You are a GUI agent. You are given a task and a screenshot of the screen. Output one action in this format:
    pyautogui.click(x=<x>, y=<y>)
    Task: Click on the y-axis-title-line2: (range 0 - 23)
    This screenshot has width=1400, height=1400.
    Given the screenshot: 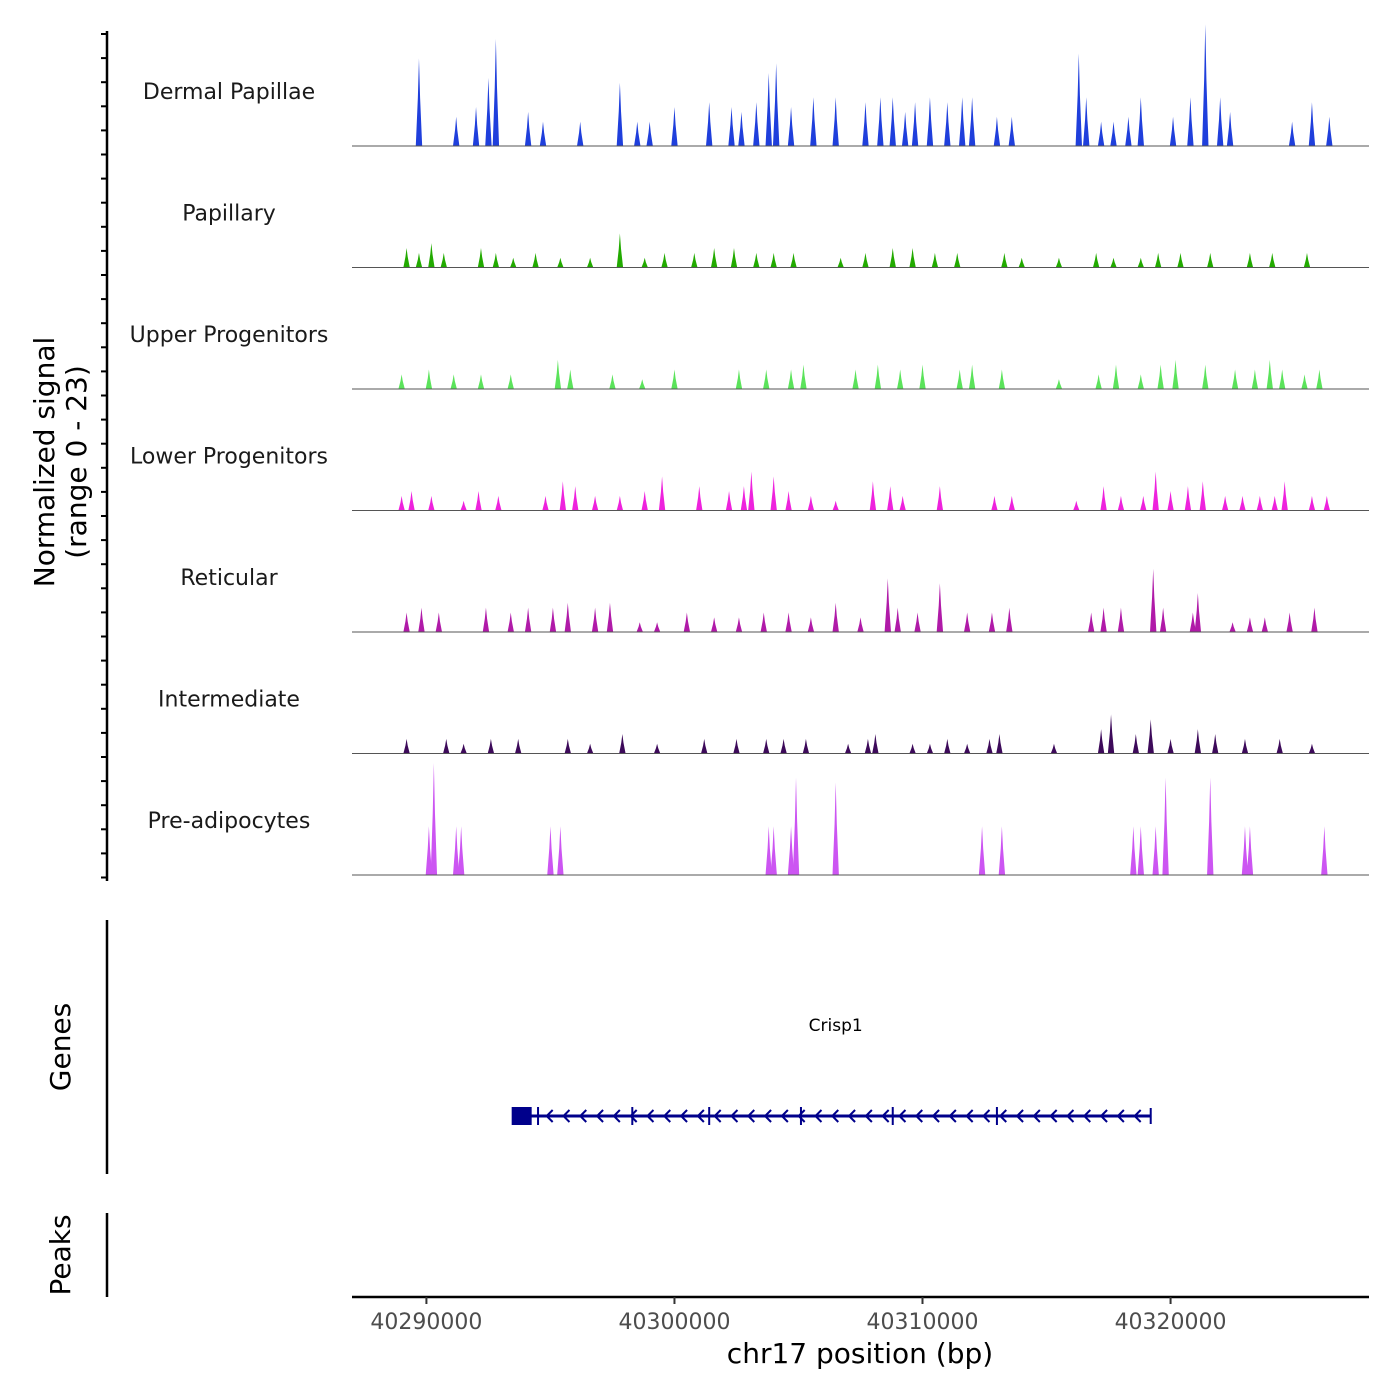 What is the action you would take?
    pyautogui.click(x=76, y=462)
    